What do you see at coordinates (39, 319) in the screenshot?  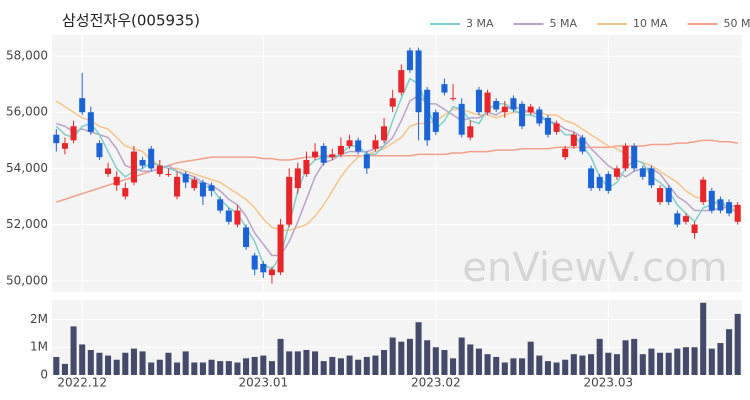 I see `y-tick-label: 2M` at bounding box center [39, 319].